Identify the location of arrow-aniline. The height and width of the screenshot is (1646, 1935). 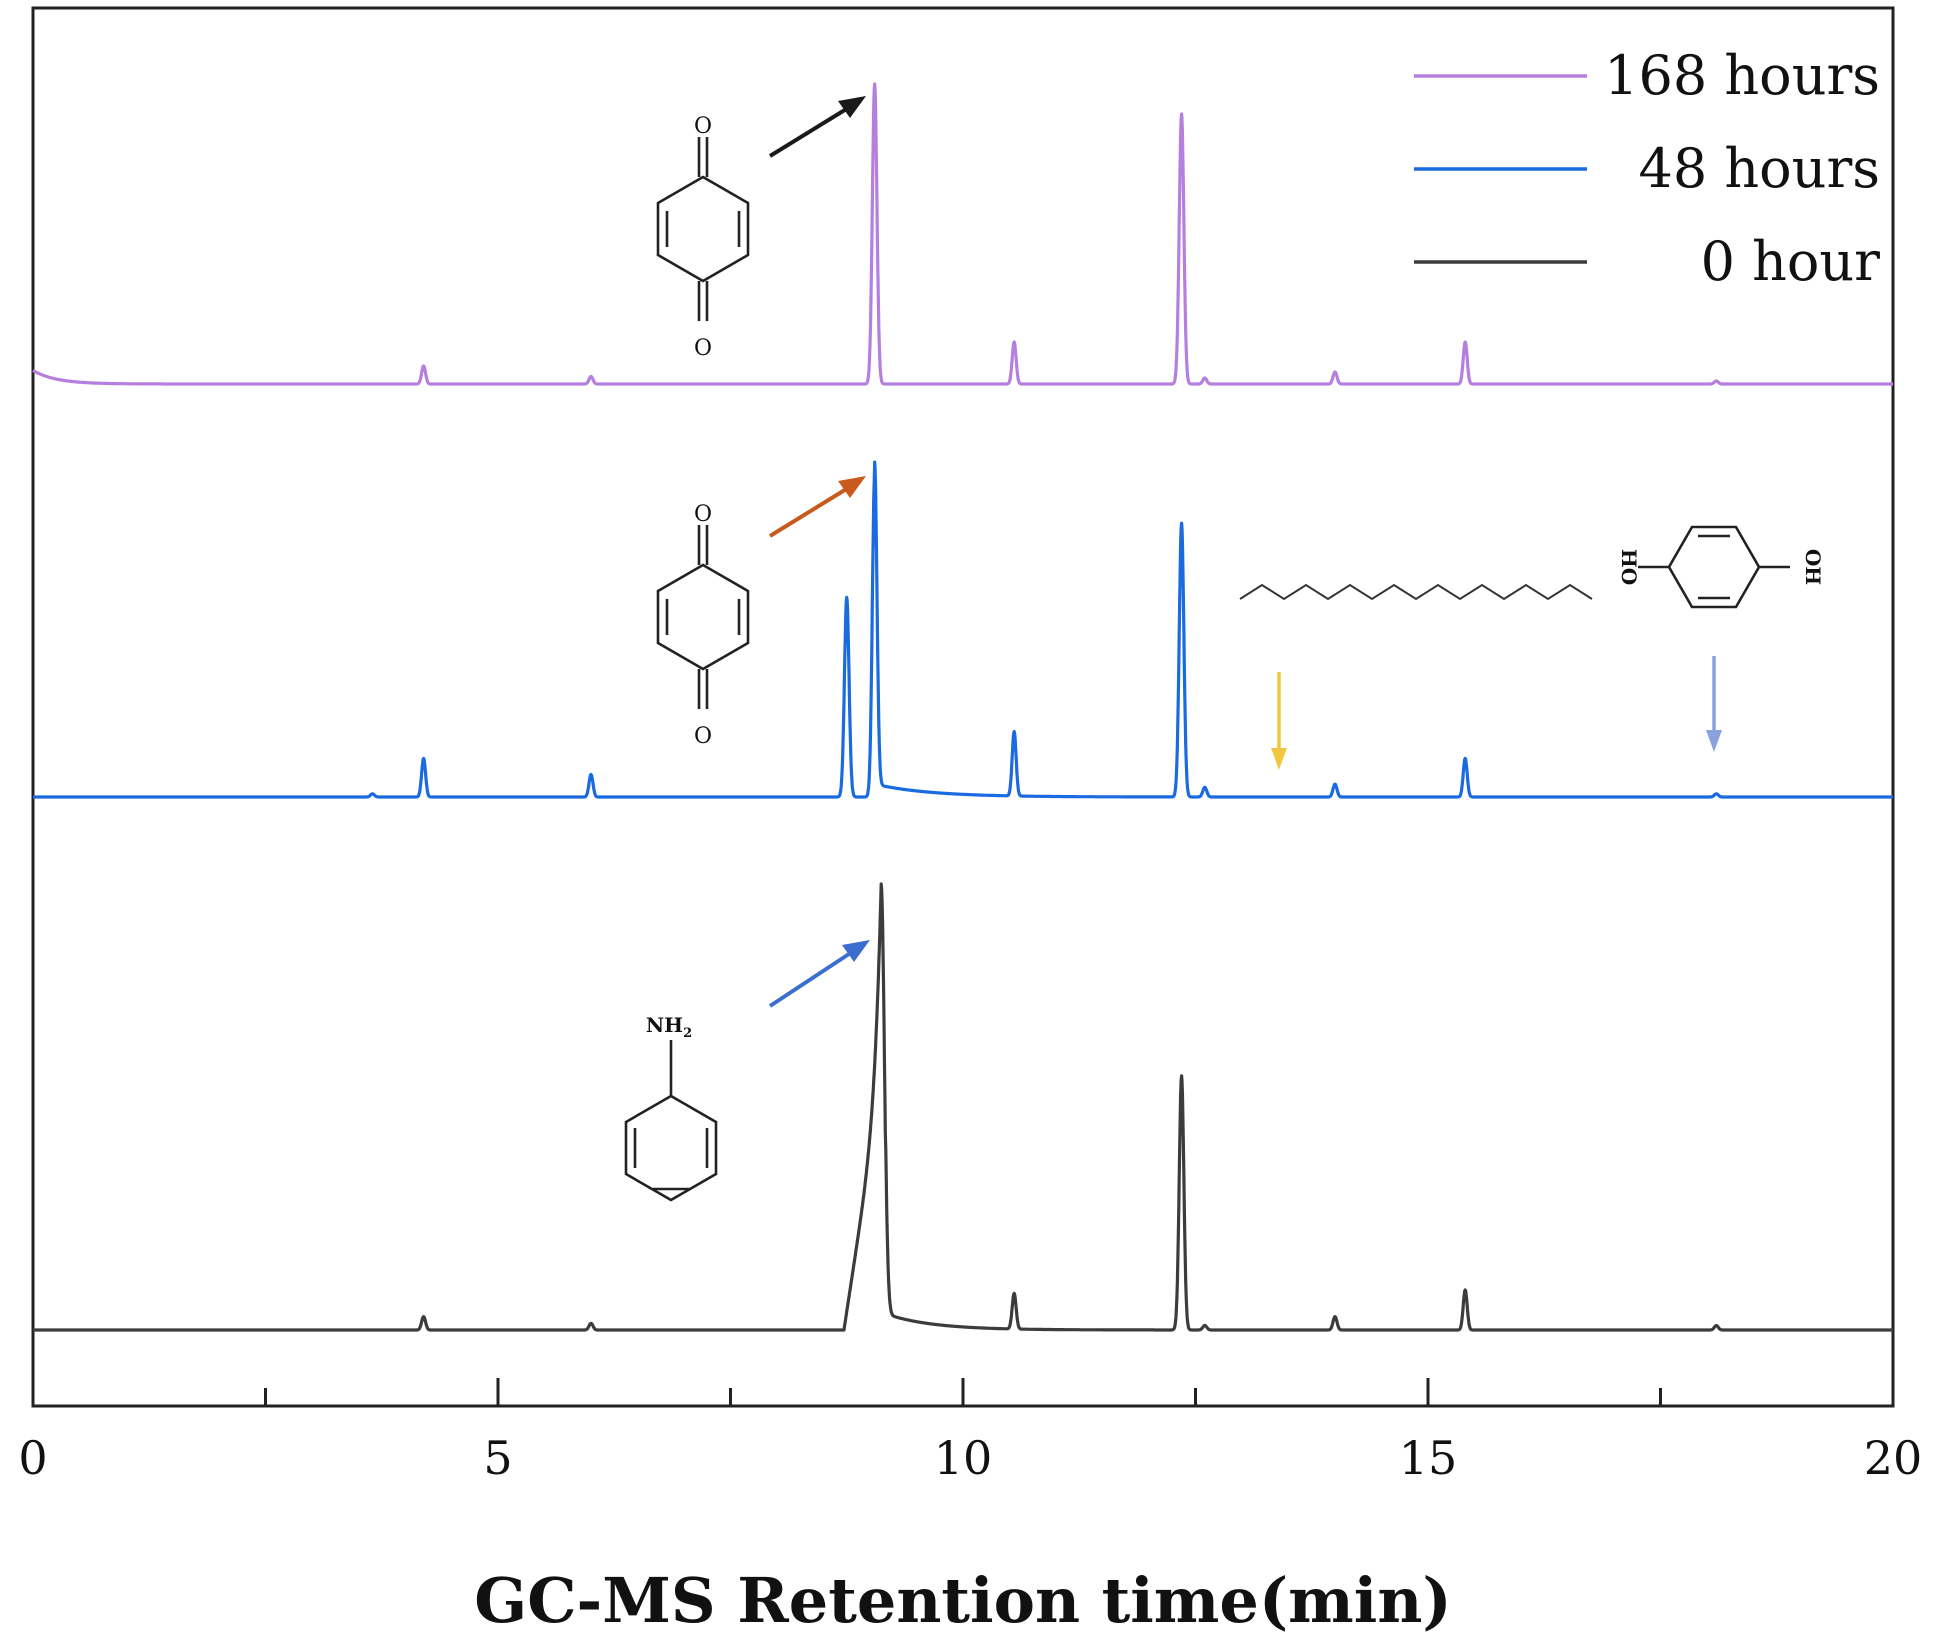
(819, 974).